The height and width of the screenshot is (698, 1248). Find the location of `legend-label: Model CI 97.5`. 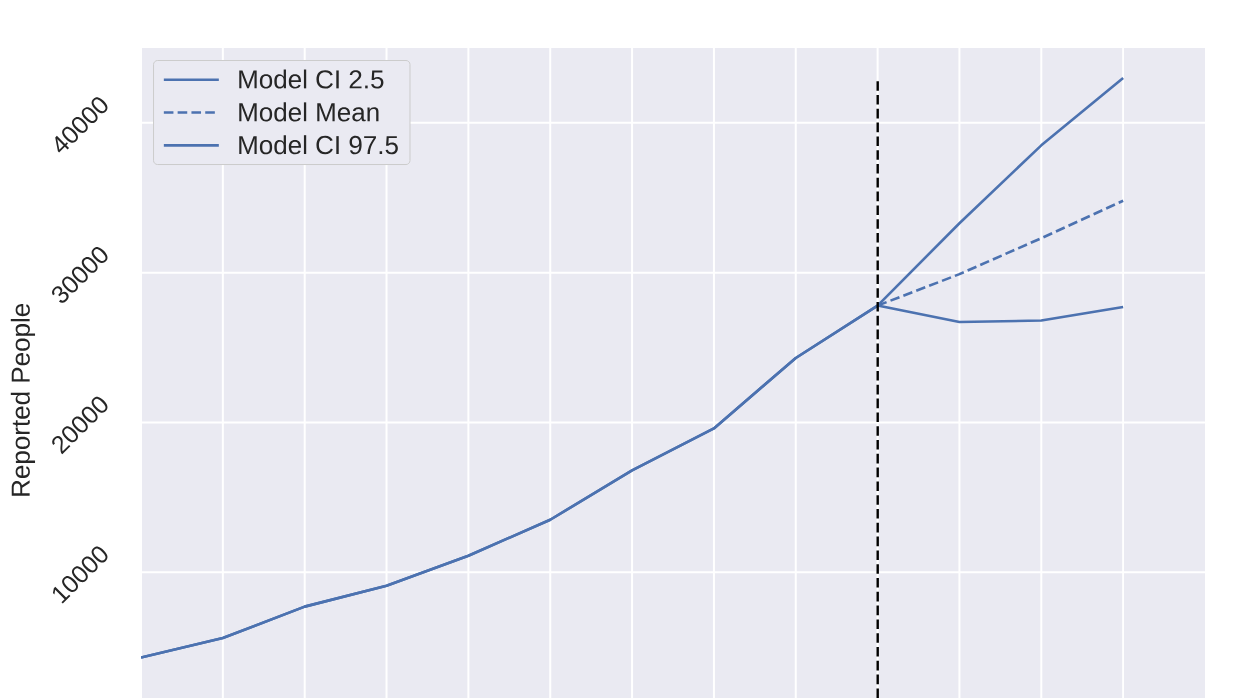

legend-label: Model CI 97.5 is located at coordinates (318, 145).